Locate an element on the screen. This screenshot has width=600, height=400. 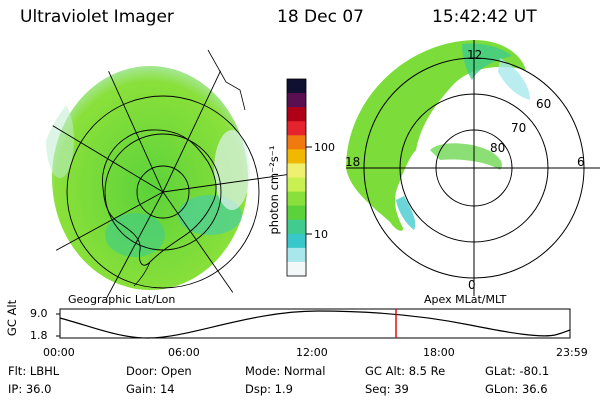
polar-emission-dusk is located at coordinates (406, 213).